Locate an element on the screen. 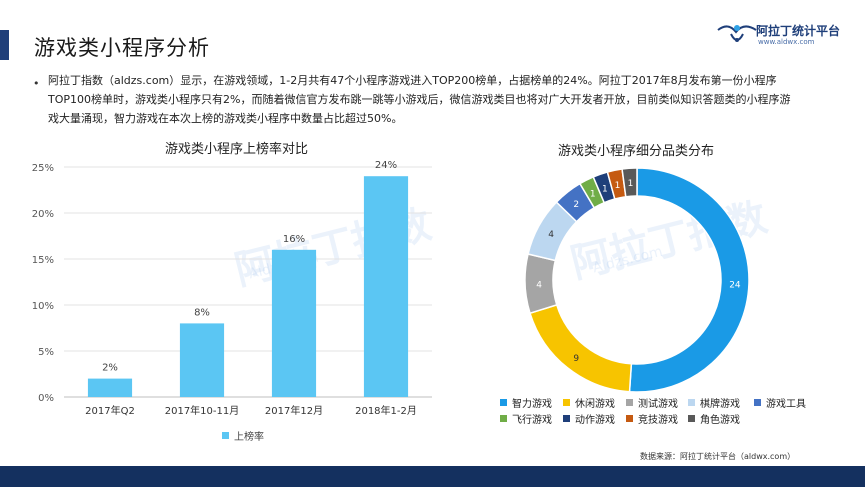 This screenshot has width=865, height=487. bar-data-label: 16% is located at coordinates (294, 239).